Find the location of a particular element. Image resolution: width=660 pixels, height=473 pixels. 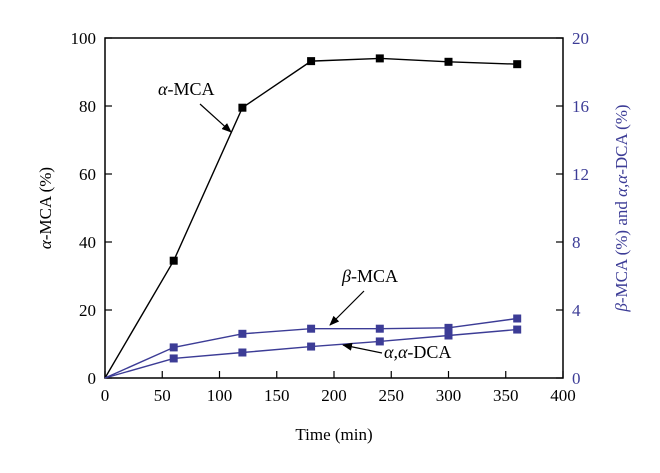

left-y-tick-label: 40 is located at coordinates (87, 242).